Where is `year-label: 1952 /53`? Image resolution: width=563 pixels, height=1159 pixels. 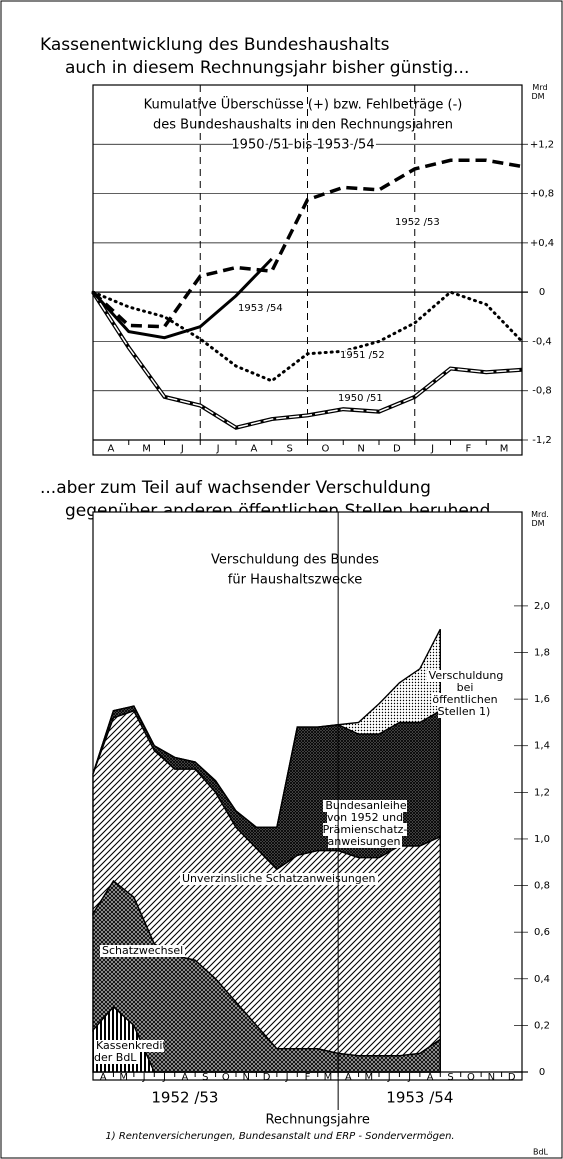
year-label: 1952 /53 is located at coordinates (184, 1098).